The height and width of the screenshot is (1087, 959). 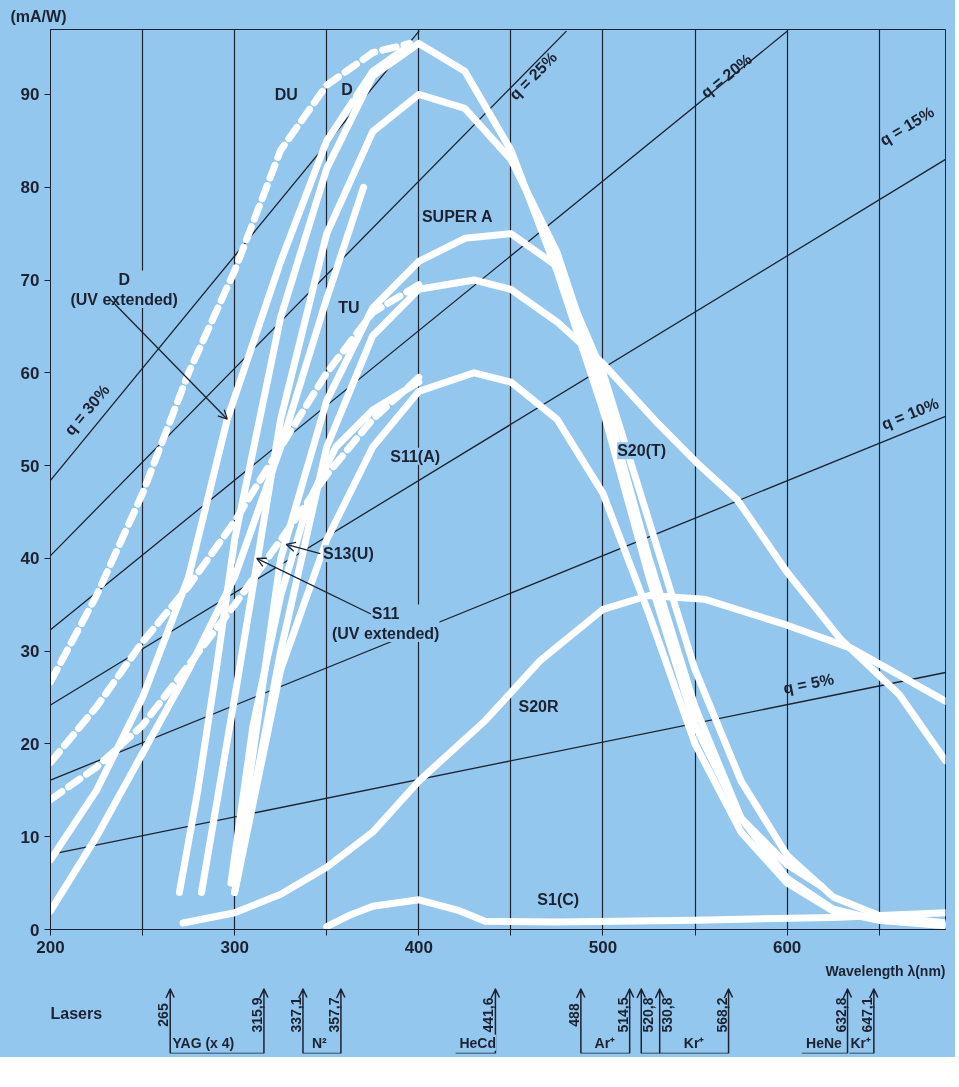 I want to click on x-tick-label: 400, so click(x=419, y=947).